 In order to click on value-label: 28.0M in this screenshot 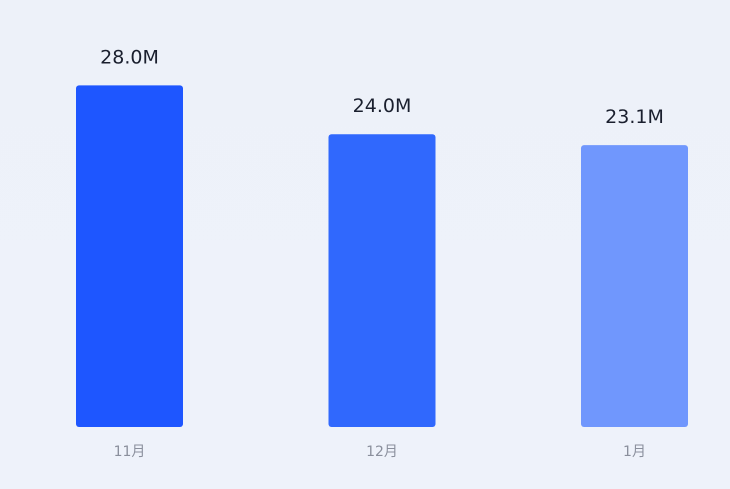, I will do `click(129, 57)`.